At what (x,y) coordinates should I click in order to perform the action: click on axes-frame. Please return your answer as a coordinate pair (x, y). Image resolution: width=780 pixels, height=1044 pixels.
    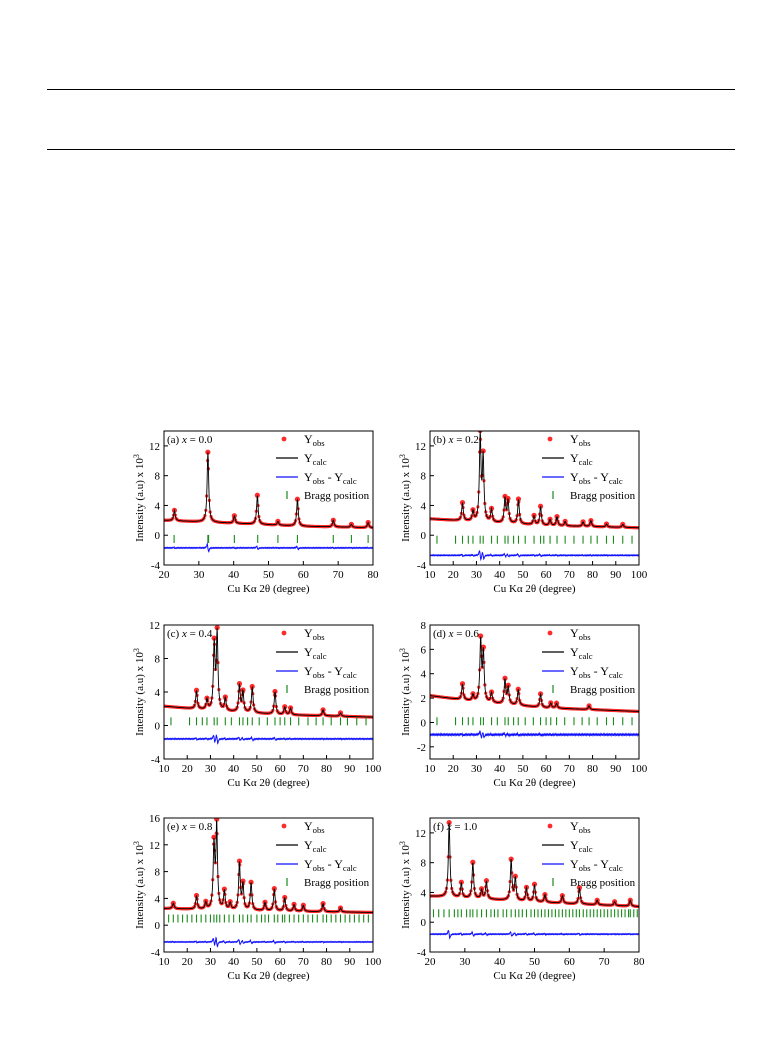
    Looking at the image, I should click on (534, 498).